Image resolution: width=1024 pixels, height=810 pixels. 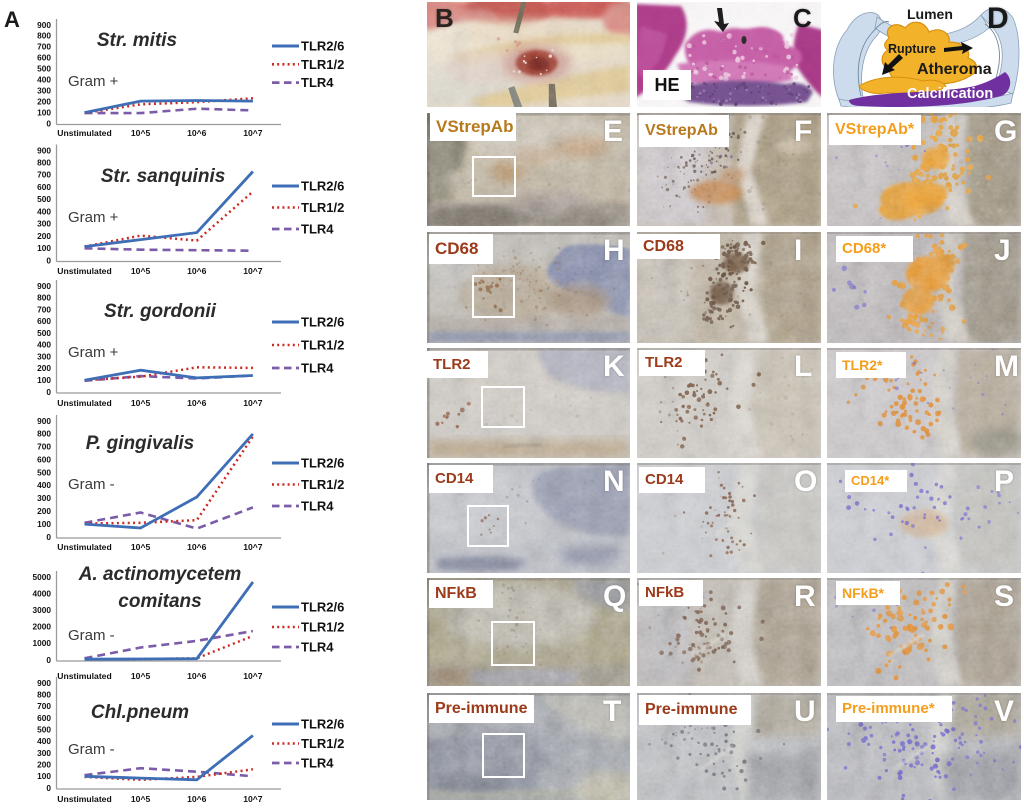 I want to click on svg-text: comitans, so click(x=159, y=601).